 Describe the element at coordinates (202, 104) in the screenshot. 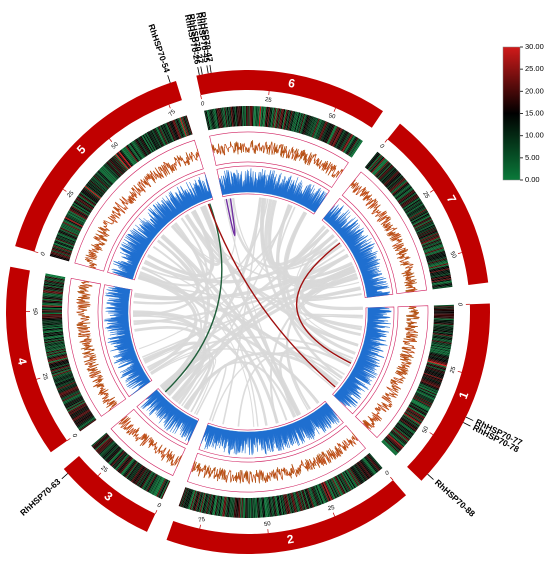

I see `position-tick-label: 0` at that location.